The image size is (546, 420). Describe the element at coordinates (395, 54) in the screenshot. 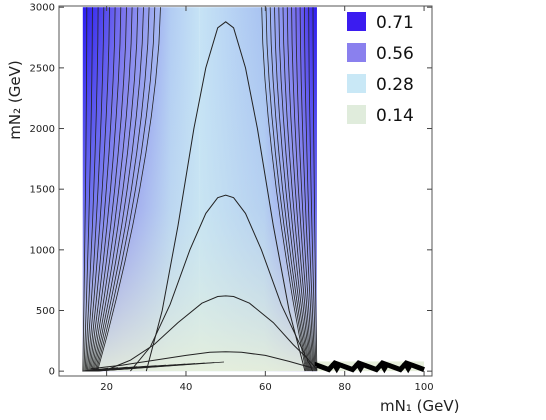

I see `legend-label: 0.56` at that location.